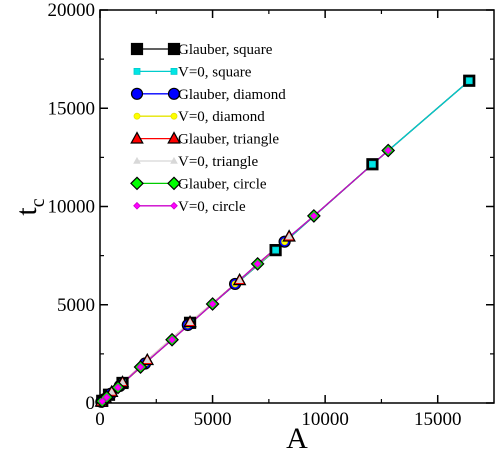 The height and width of the screenshot is (453, 498). I want to click on x-tick-label: 5000, so click(213, 419).